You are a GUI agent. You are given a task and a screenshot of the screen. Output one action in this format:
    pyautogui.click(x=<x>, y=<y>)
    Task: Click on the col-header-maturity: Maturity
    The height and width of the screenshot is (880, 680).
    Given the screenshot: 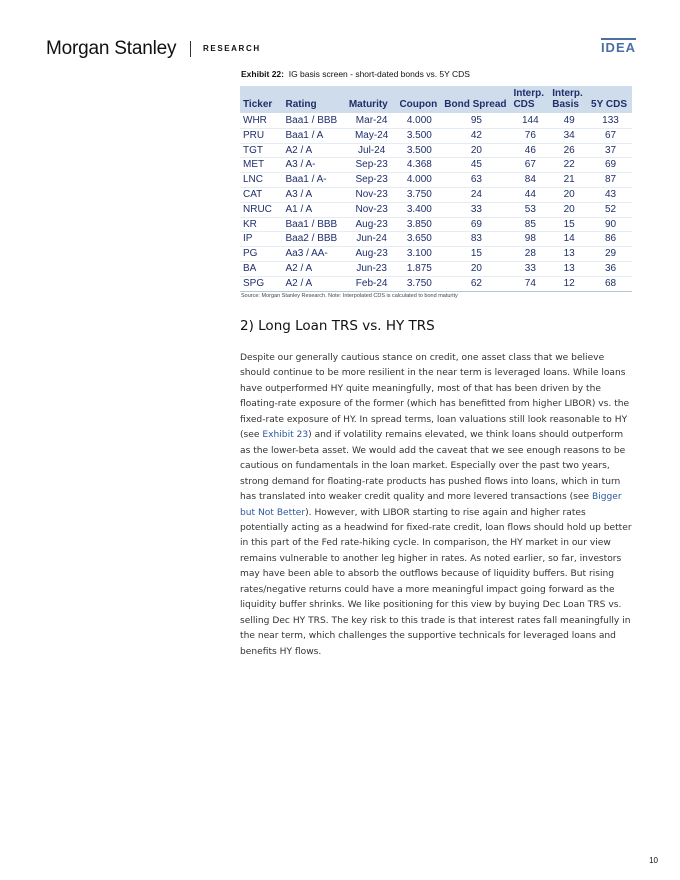 What is the action you would take?
    pyautogui.click(x=371, y=100)
    